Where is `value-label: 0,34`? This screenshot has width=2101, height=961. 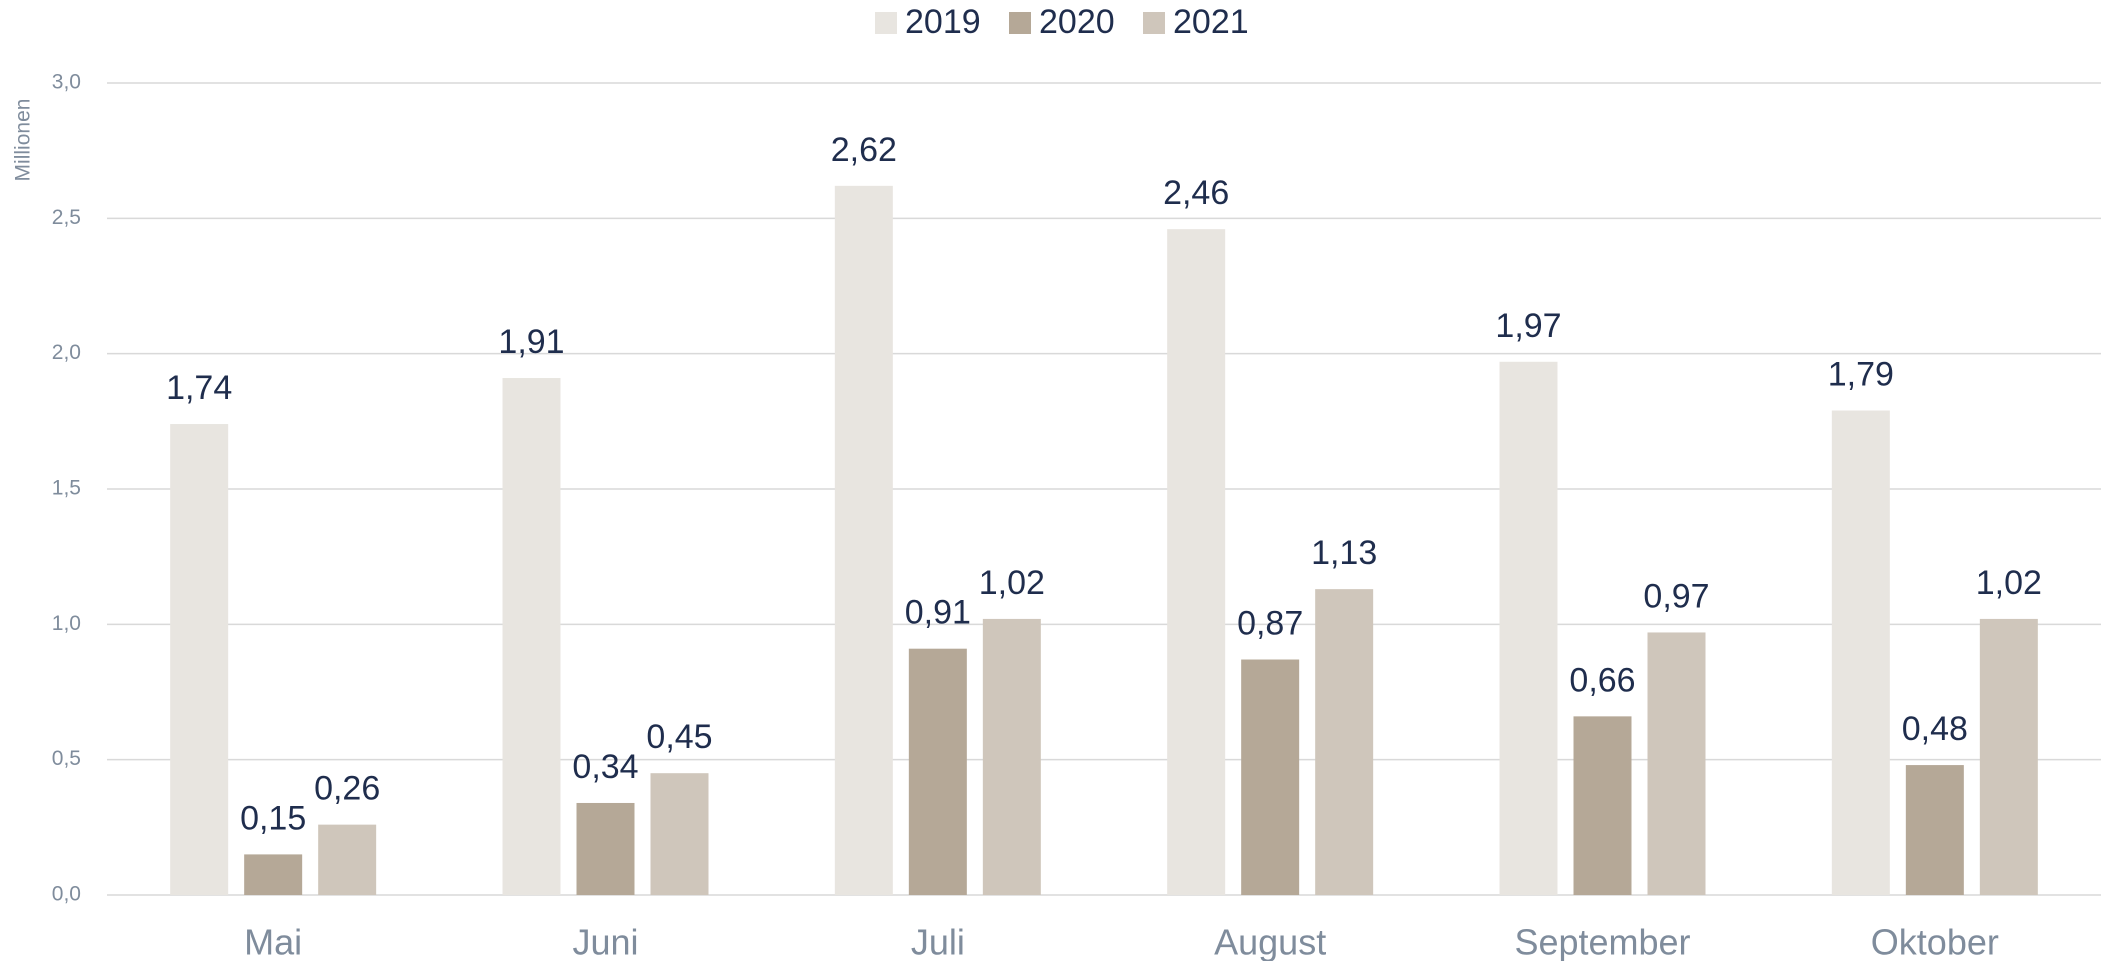
value-label: 0,34 is located at coordinates (605, 767).